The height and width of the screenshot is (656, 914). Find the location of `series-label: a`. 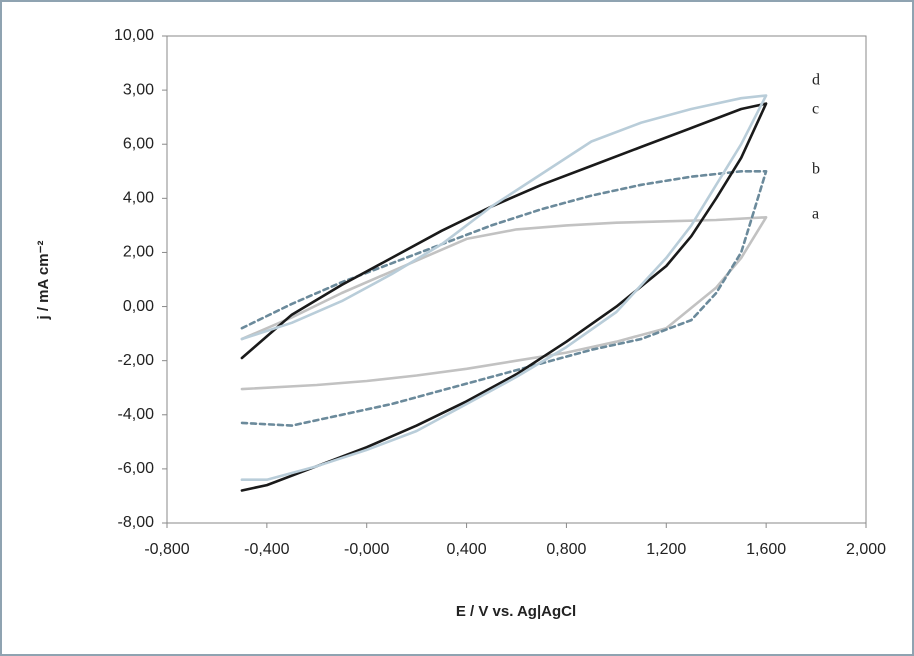

series-label: a is located at coordinates (815, 214).